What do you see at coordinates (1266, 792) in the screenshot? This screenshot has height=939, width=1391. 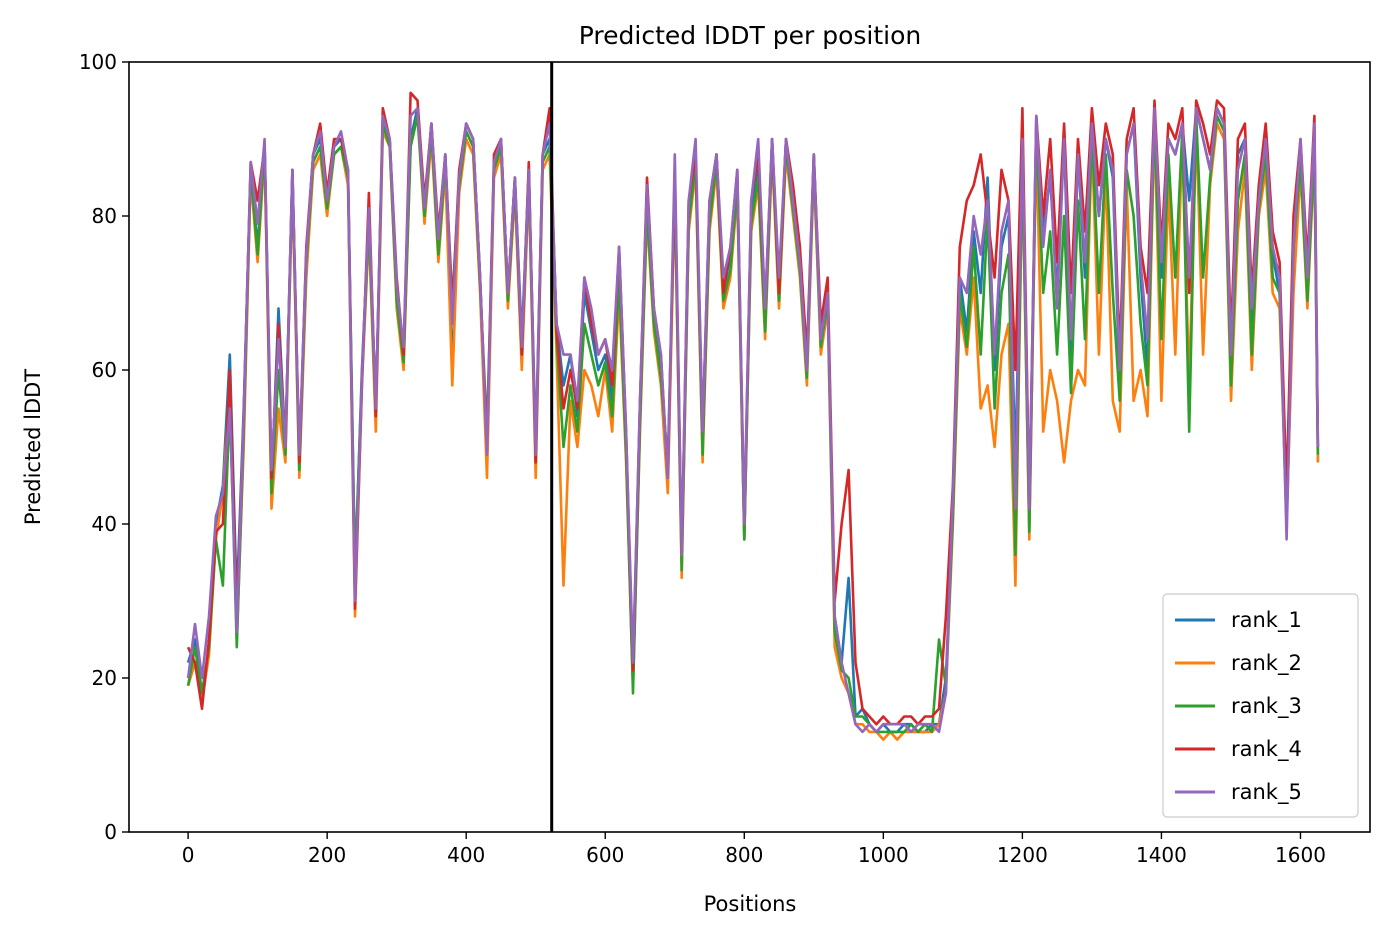 I see `legend-label-rank_5: rank_5` at bounding box center [1266, 792].